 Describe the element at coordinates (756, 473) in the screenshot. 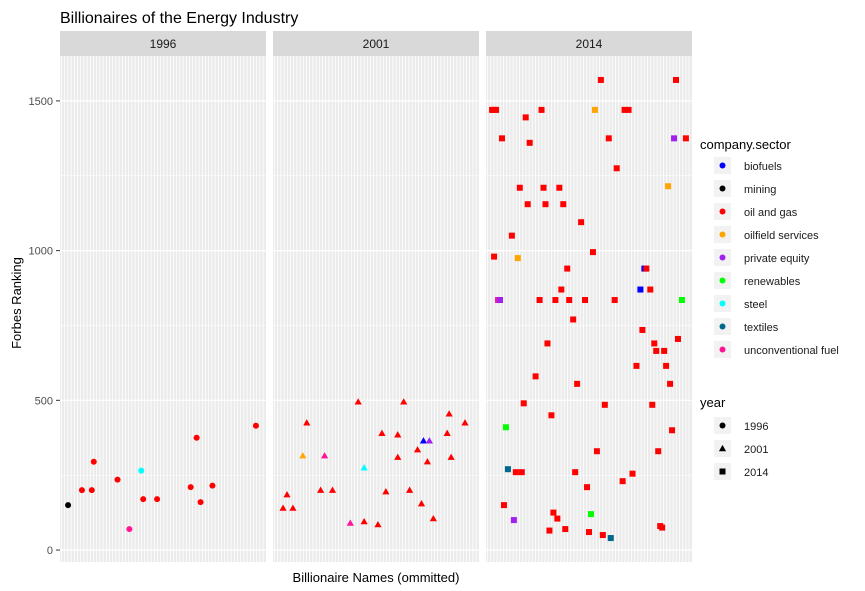

I see `legend-label: 2014` at that location.